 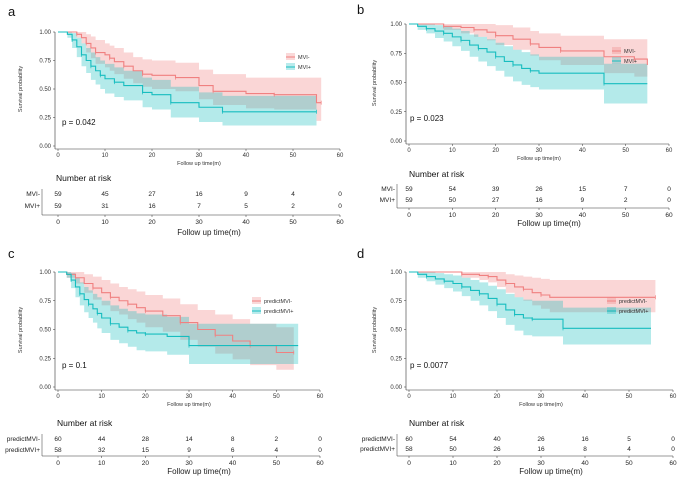 What do you see at coordinates (58, 156) in the screenshot?
I see `x-tick-label: 0` at bounding box center [58, 156].